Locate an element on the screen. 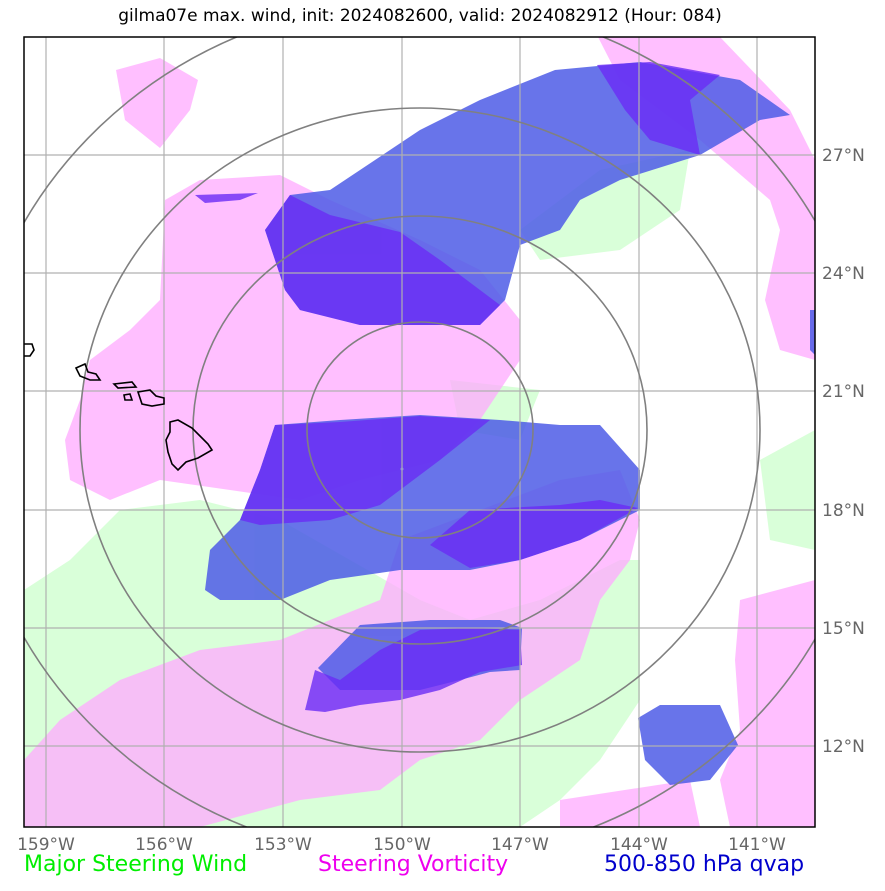 Image resolution: width=885 pixels, height=891 pixels. legend-steering-vorticity: Steering Vorticity is located at coordinates (413, 864).